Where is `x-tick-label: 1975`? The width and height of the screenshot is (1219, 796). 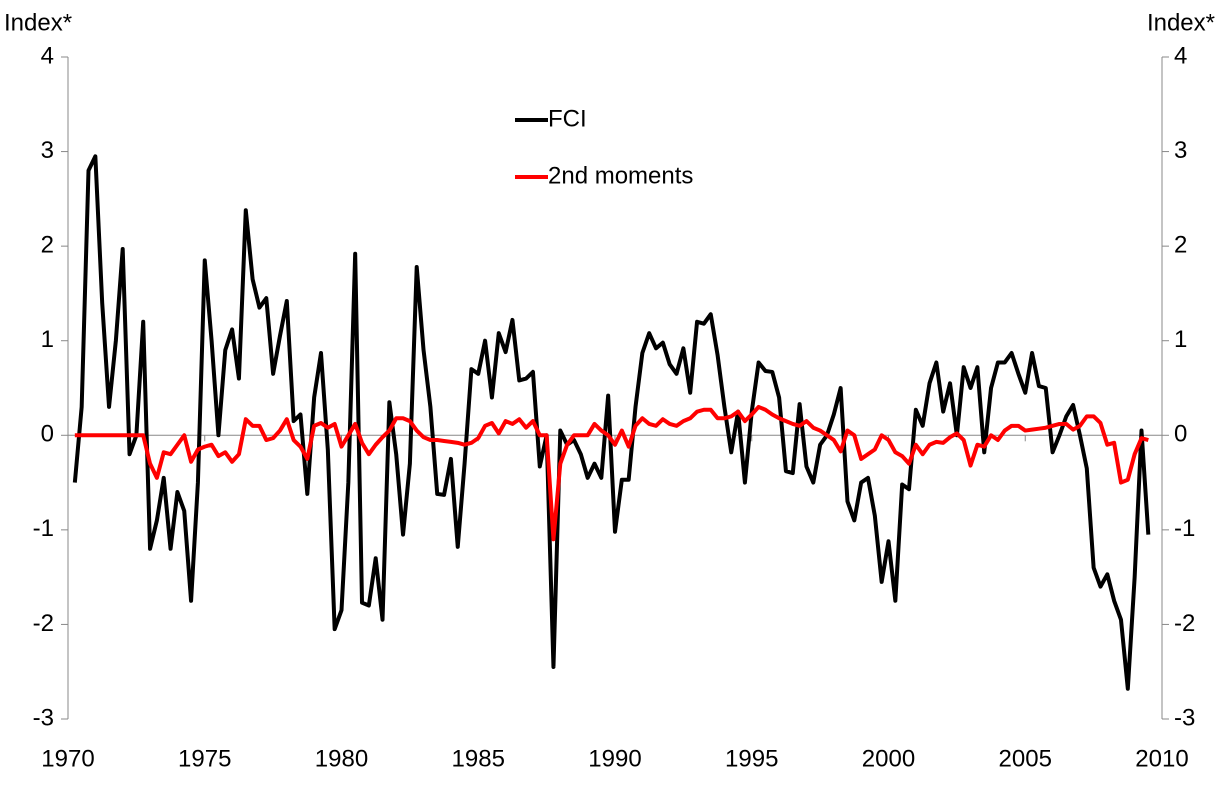
x-tick-label: 1975 is located at coordinates (204, 758).